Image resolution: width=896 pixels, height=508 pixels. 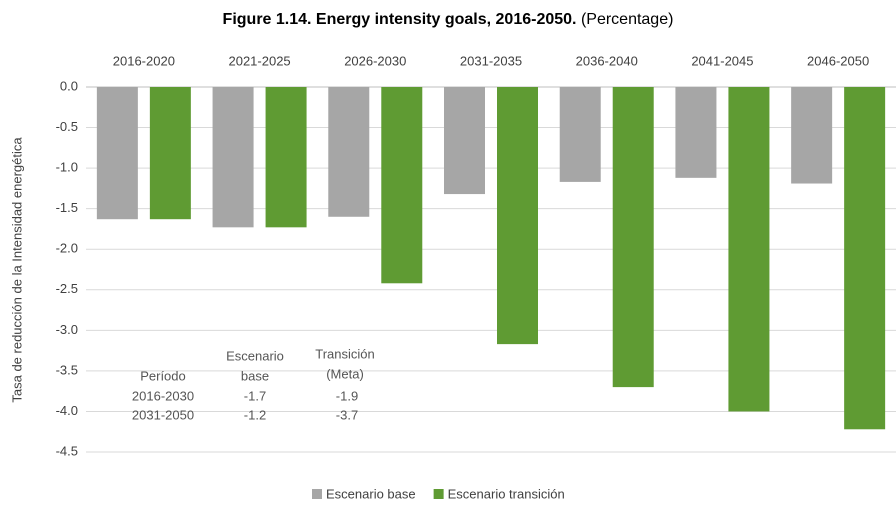 What do you see at coordinates (255, 355) in the screenshot?
I see `annotation-header: Escenario` at bounding box center [255, 355].